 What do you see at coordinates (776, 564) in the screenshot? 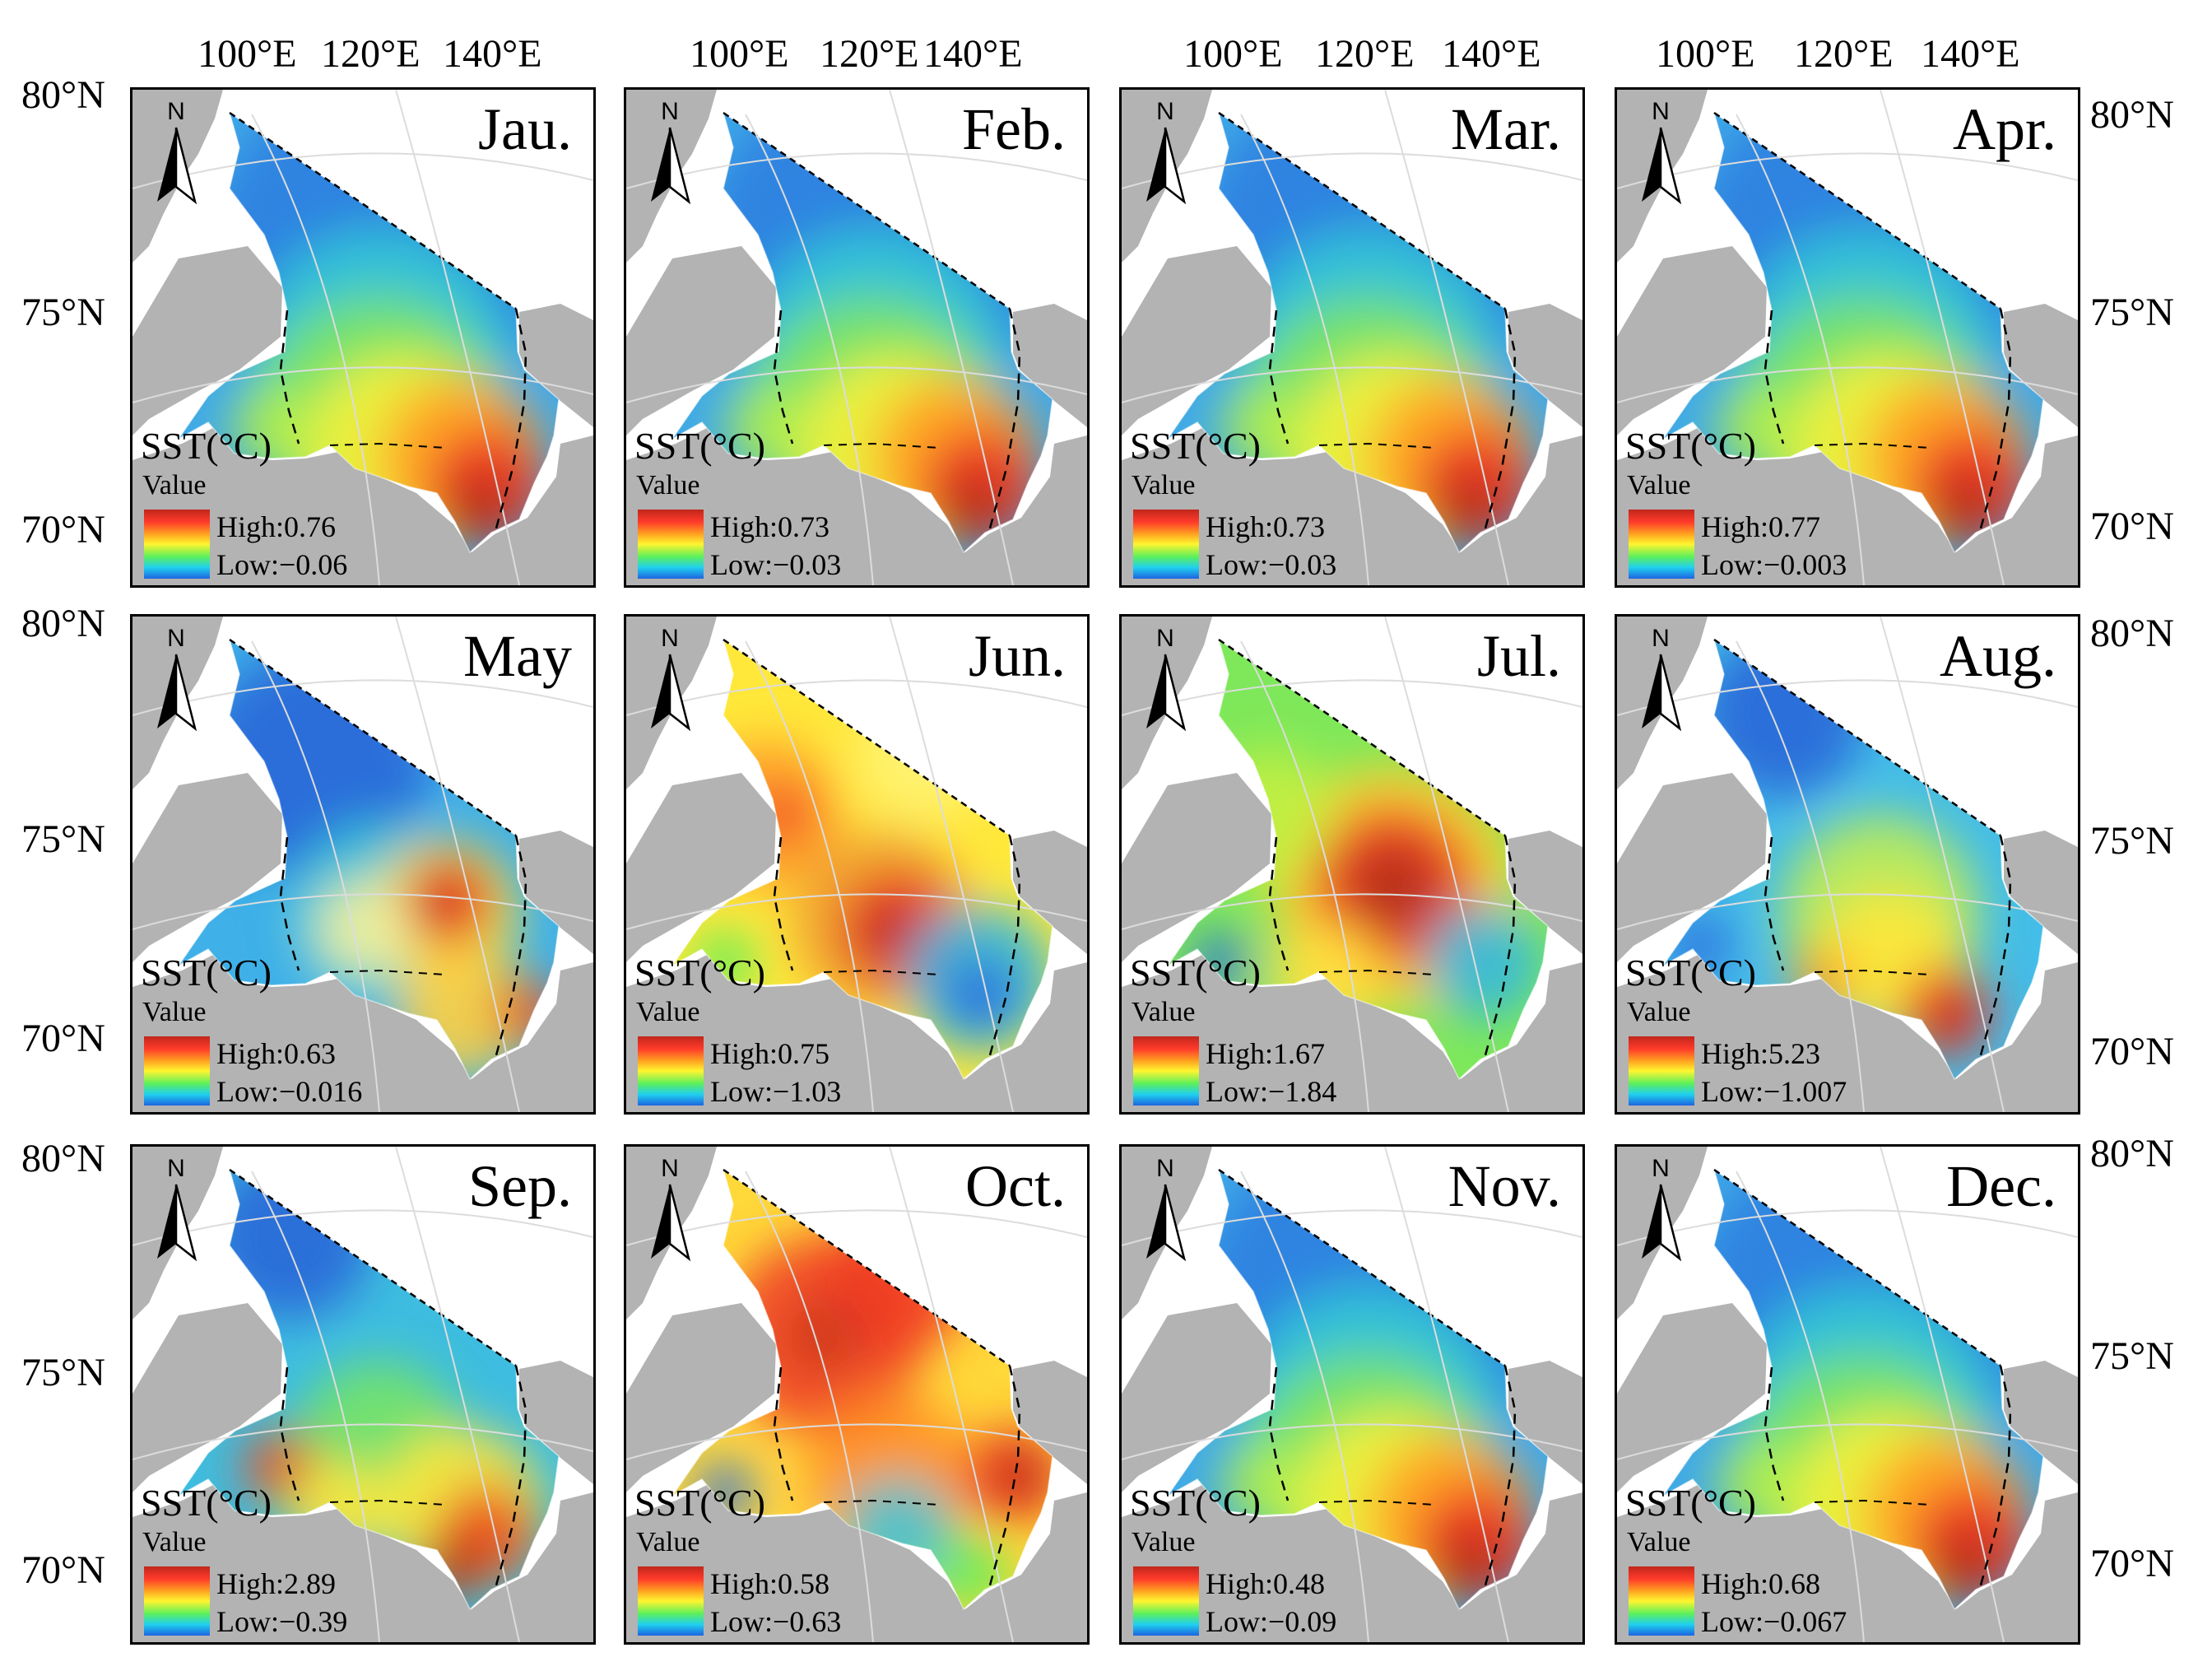
I see `legend-low-value: Low:−0.03` at bounding box center [776, 564].